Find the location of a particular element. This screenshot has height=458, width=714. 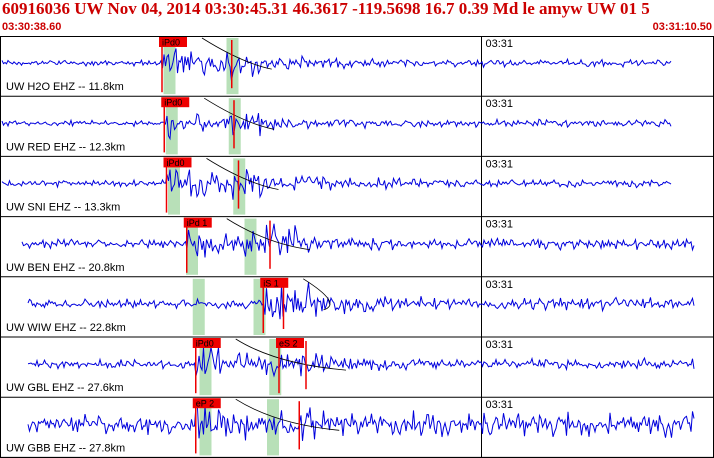

station-label: UW RED EHZ -- 12.3km is located at coordinates (65, 147).